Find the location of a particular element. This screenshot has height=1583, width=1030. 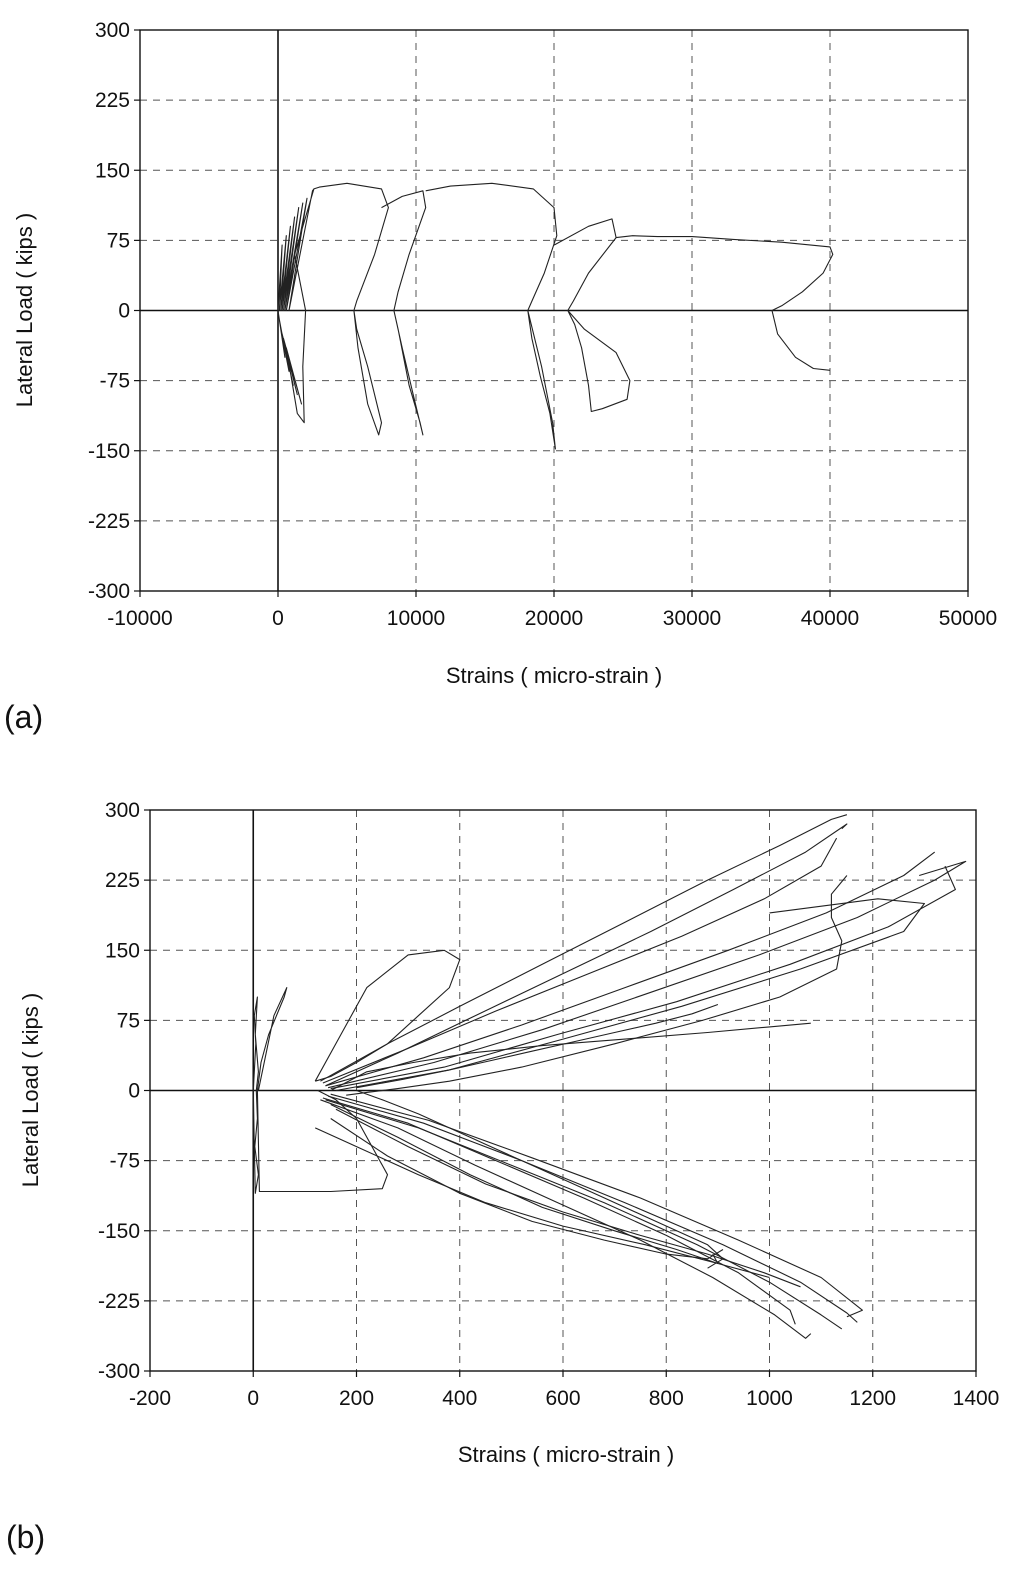

panel-b-y-tick-label-7: -225 is located at coordinates (119, 1301).